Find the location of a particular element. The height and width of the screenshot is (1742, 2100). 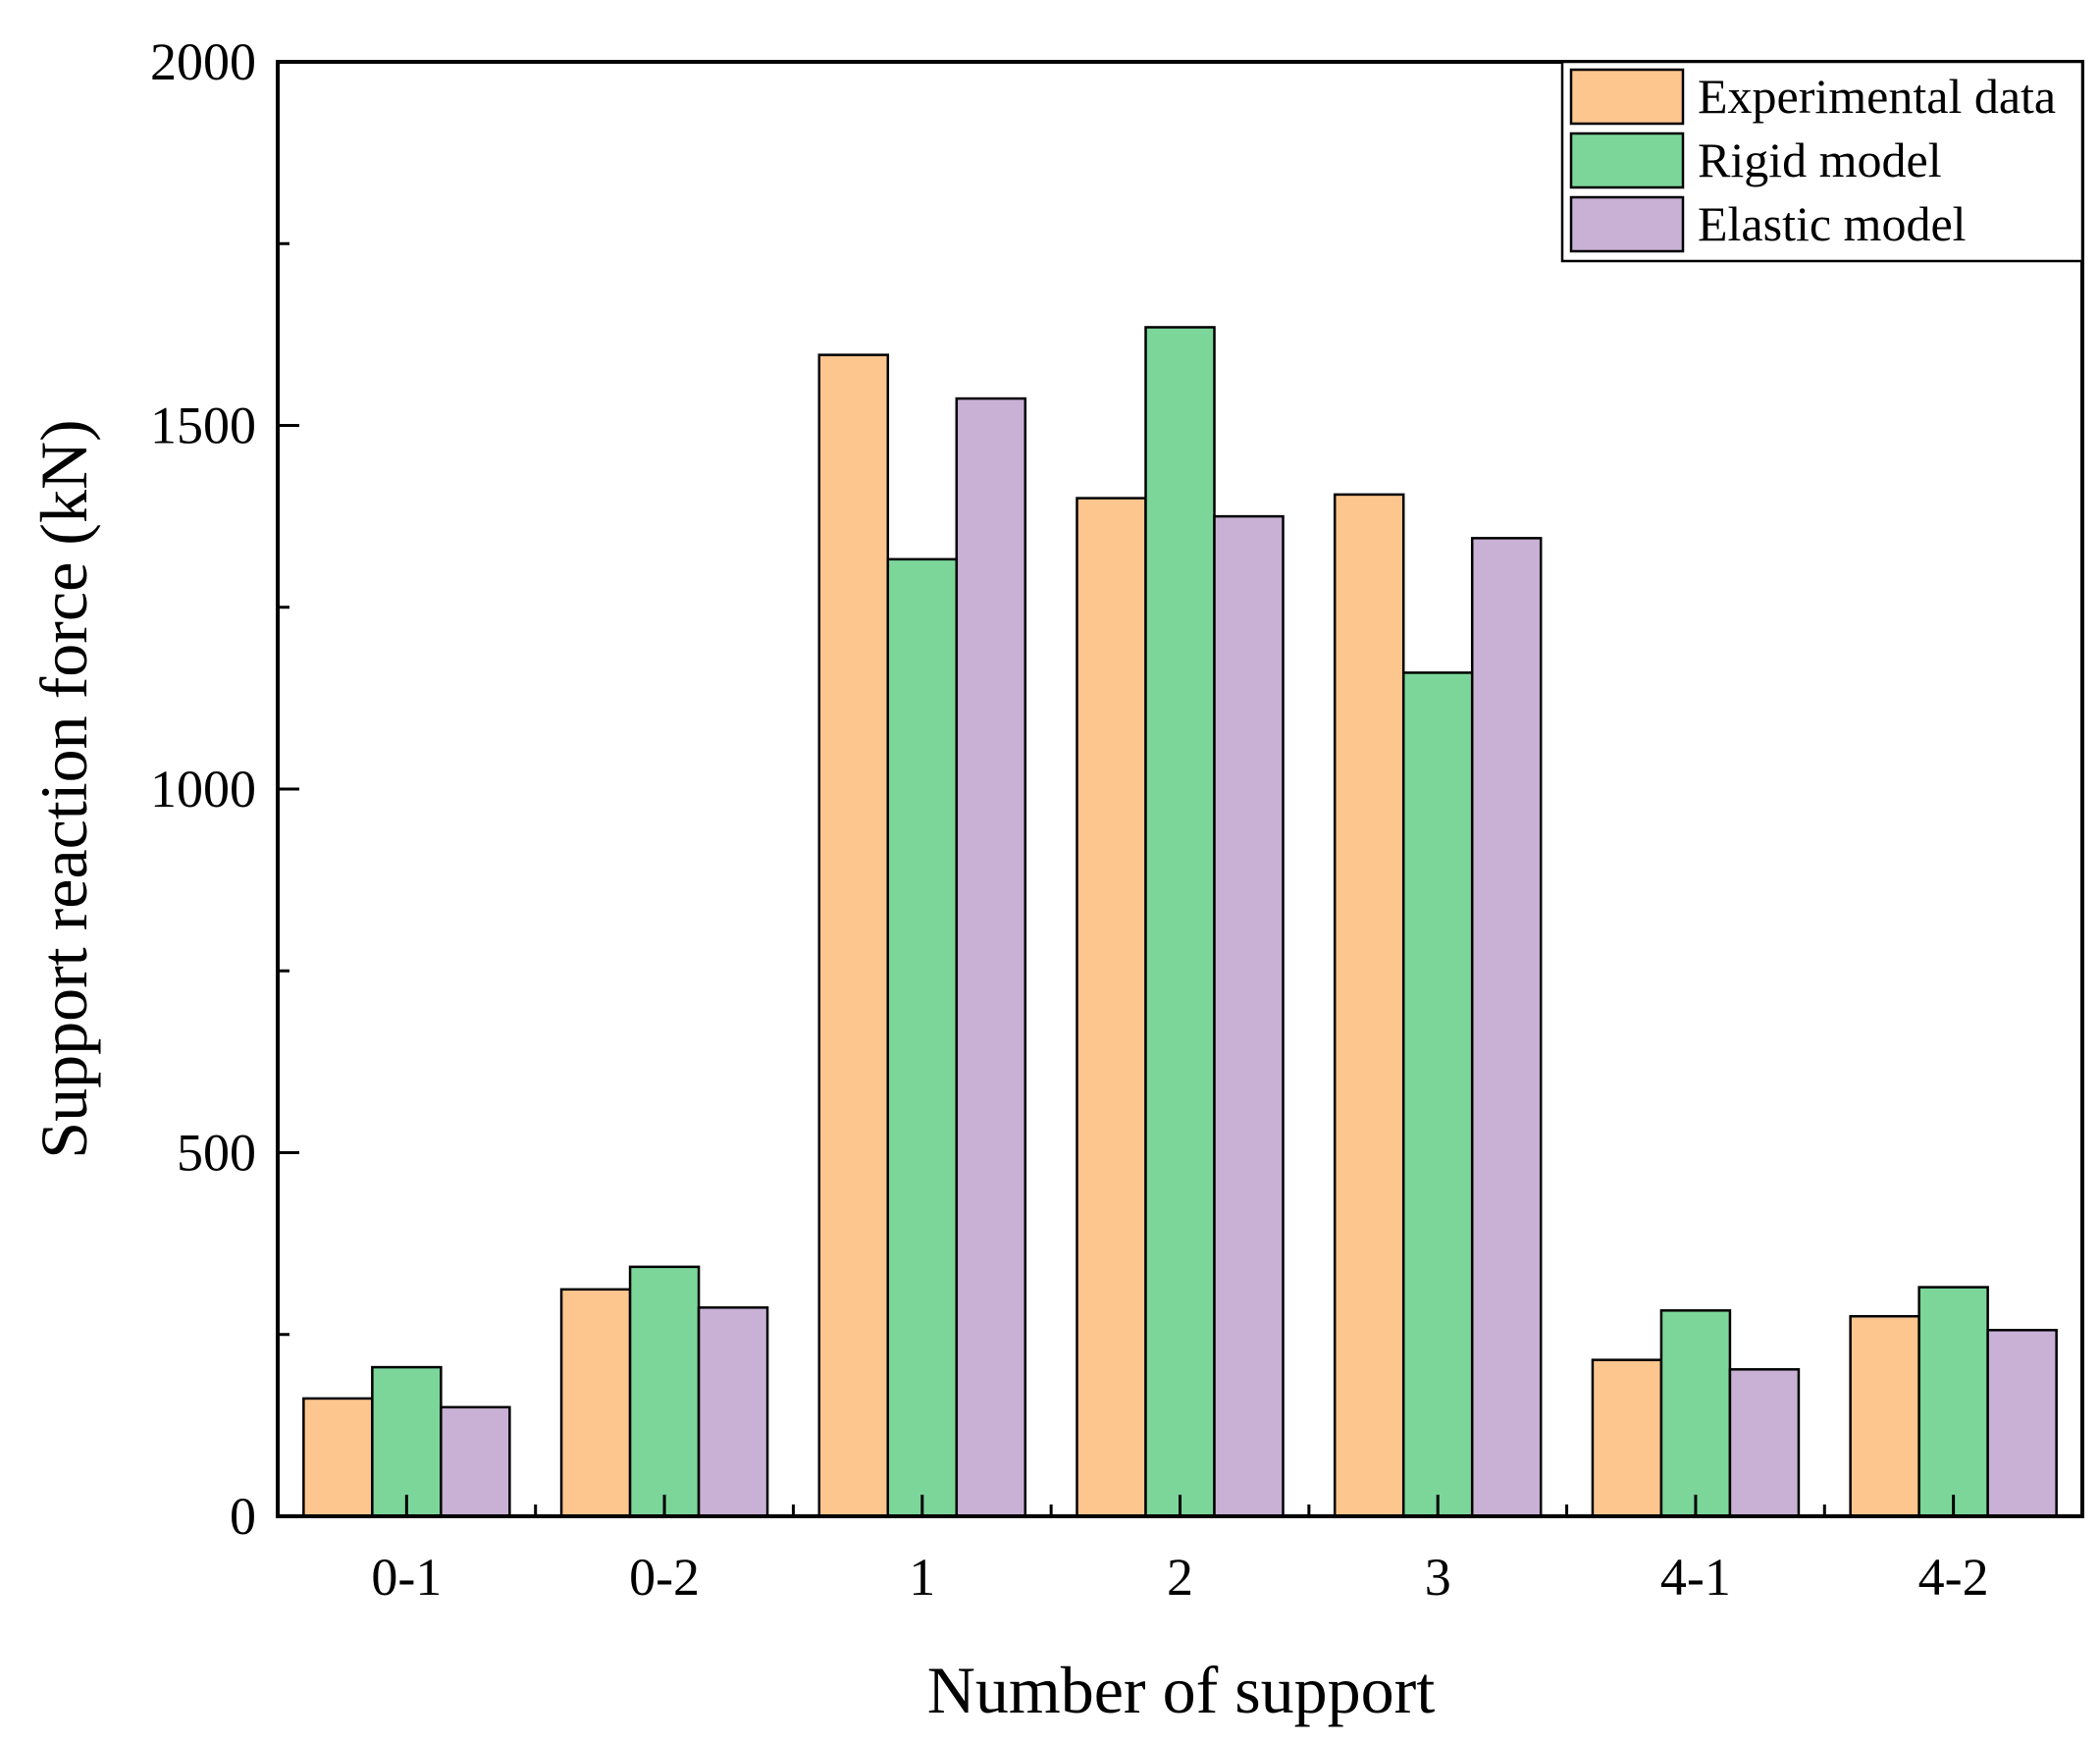

bar-4-2-experimental-data is located at coordinates (1884, 1416).